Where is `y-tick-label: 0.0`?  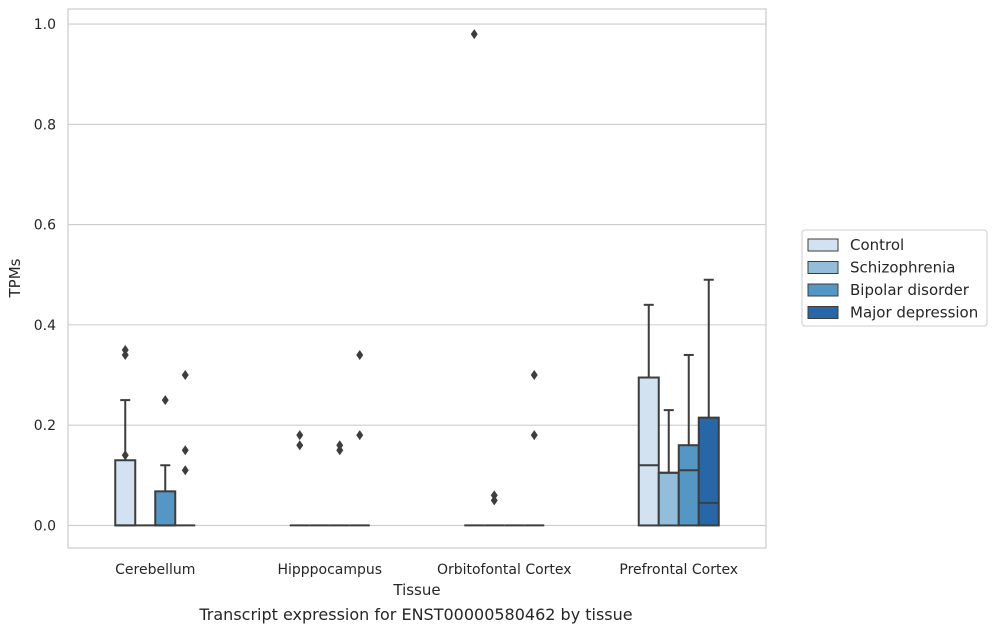 y-tick-label: 0.0 is located at coordinates (45, 526).